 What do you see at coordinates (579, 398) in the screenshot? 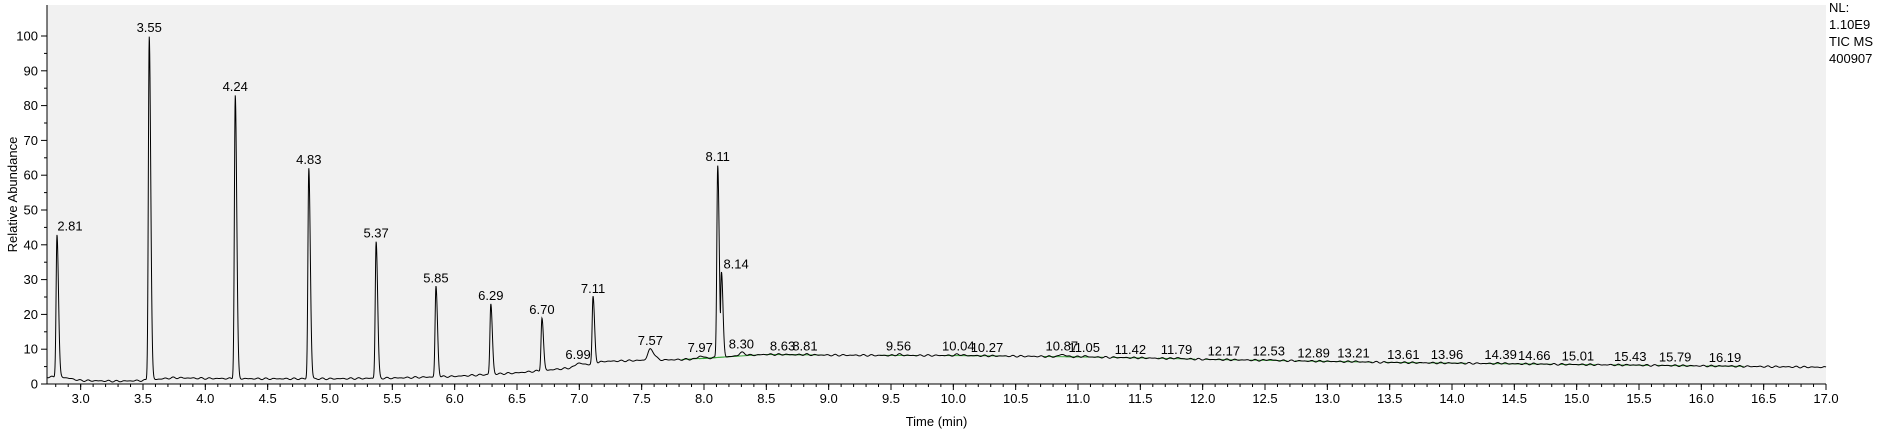
I see `x-tick-label: 7.0` at bounding box center [579, 398].